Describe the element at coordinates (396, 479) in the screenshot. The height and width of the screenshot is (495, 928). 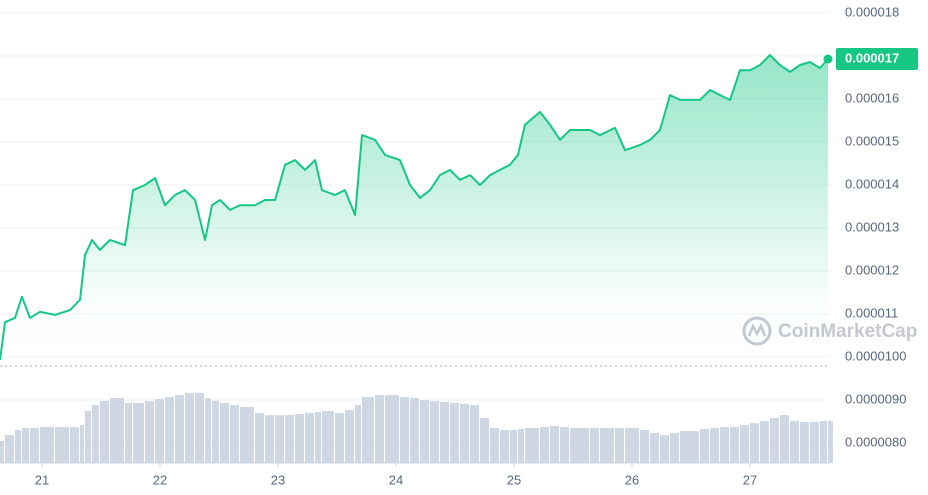
I see `x-tick-label: 24` at that location.